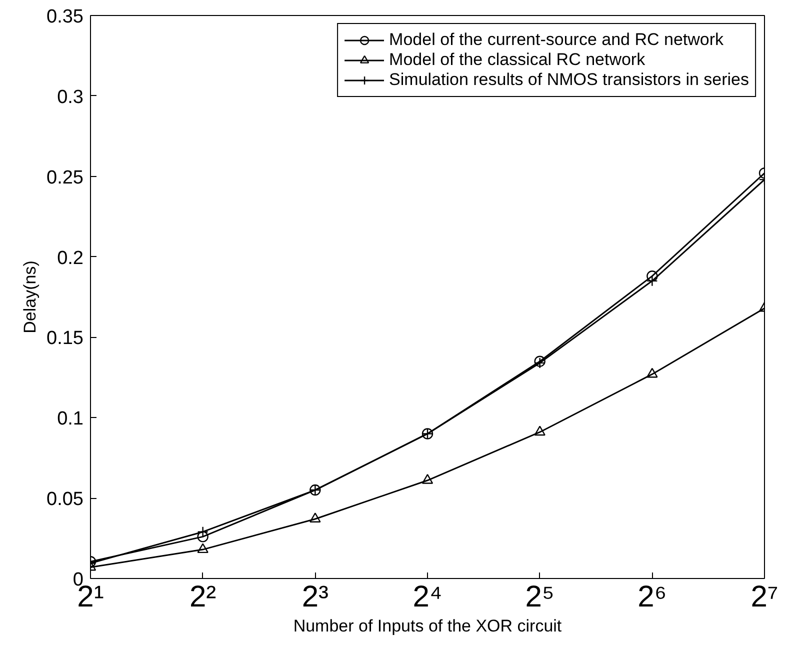  I want to click on y-tick-label: 0.05, so click(65, 499).